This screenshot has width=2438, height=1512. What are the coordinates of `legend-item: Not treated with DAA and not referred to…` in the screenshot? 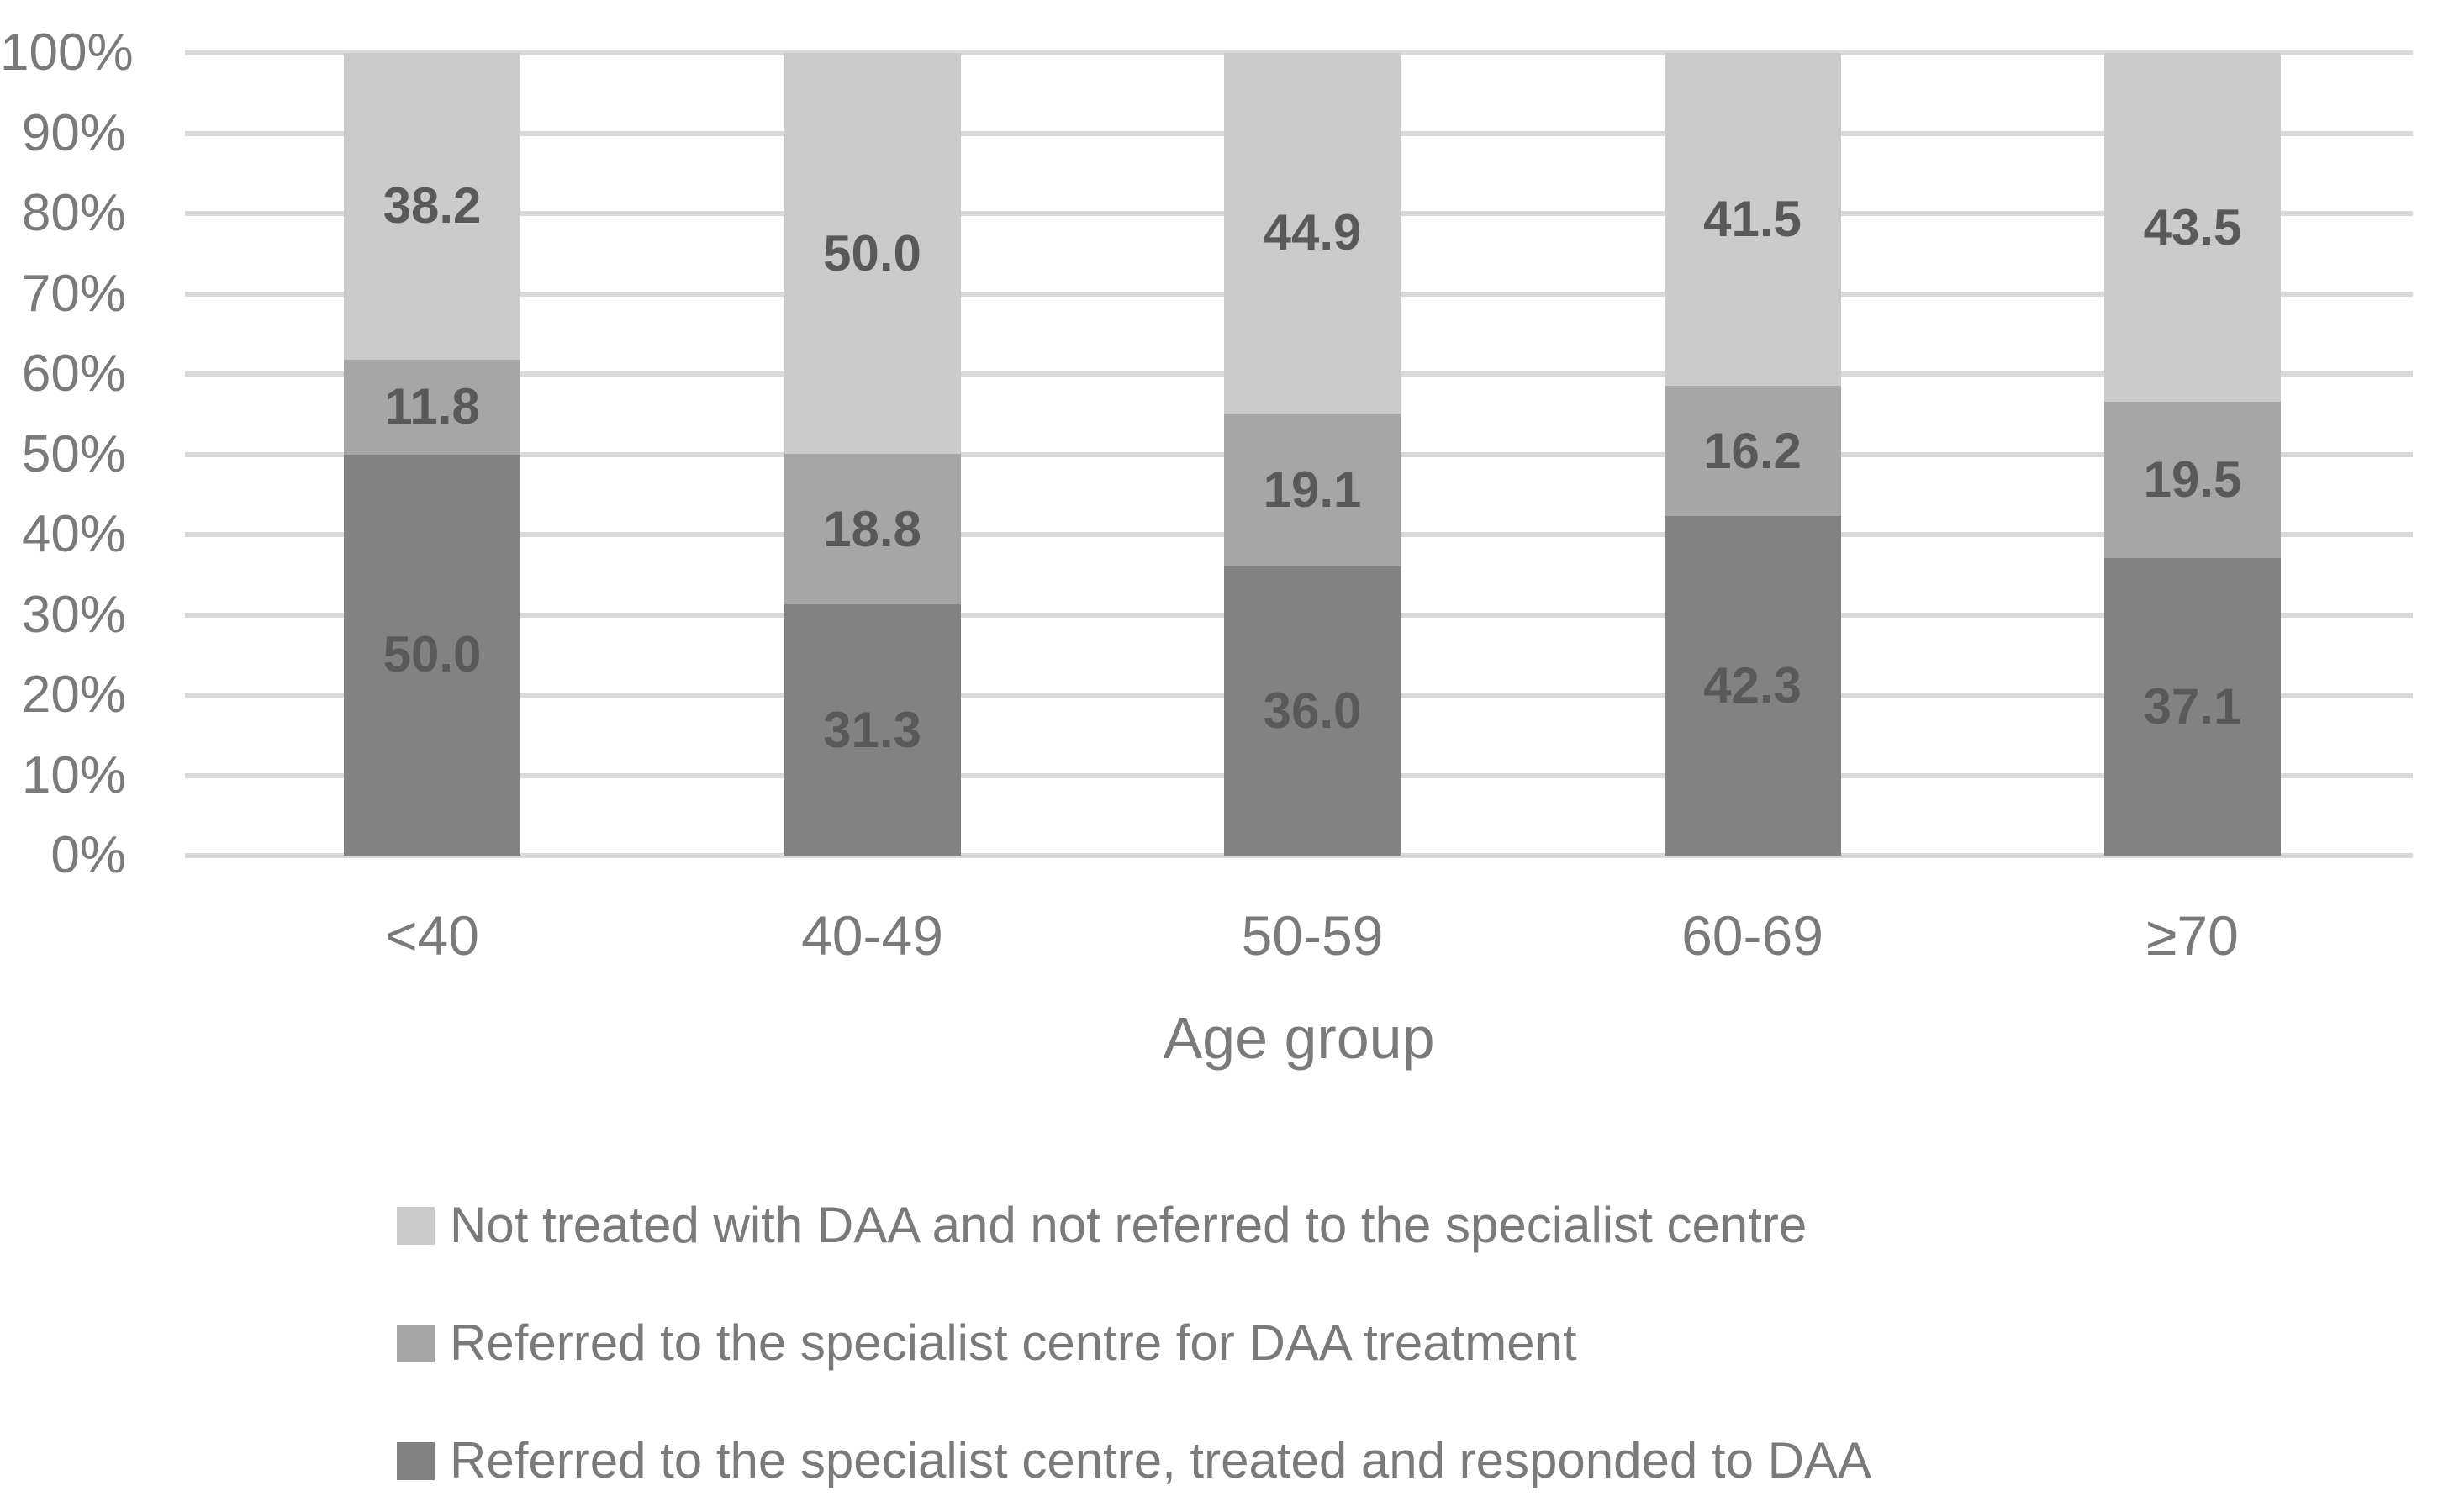 It's located at (1134, 1225).